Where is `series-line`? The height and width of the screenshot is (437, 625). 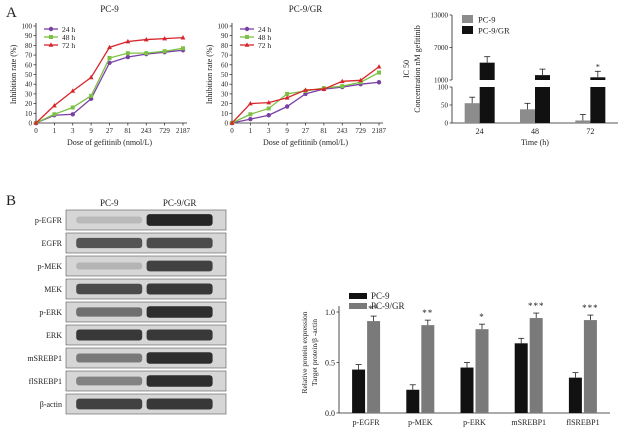
series-line is located at coordinates (109, 80).